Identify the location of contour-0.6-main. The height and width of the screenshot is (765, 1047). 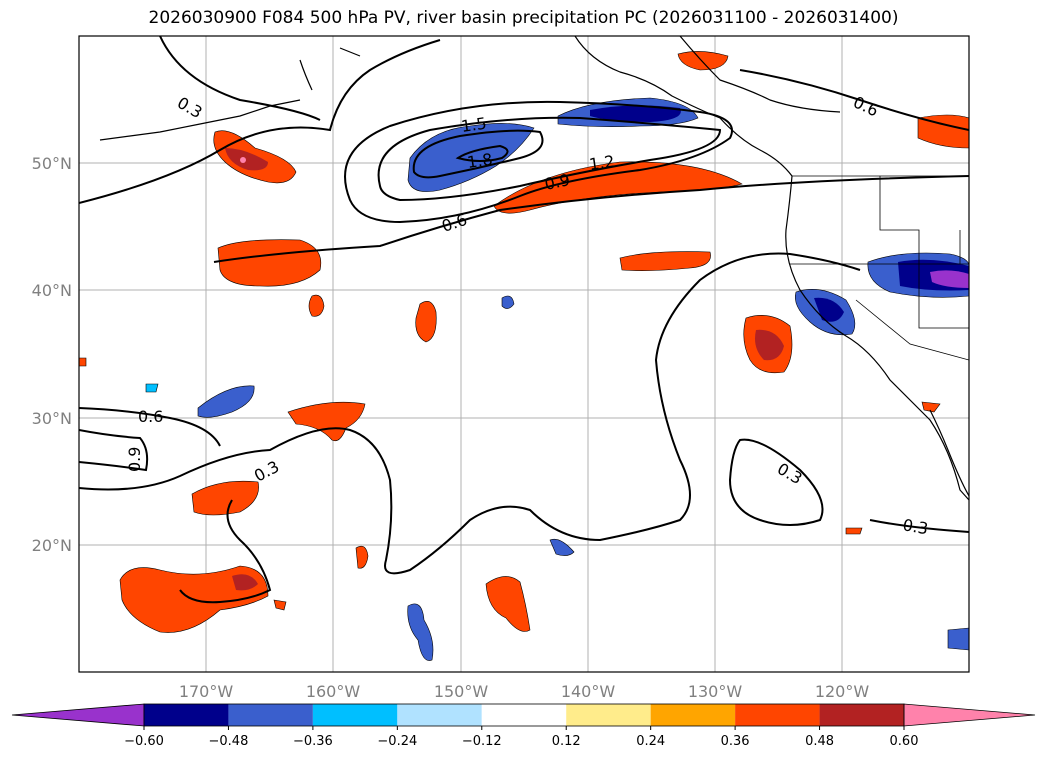
(591, 219).